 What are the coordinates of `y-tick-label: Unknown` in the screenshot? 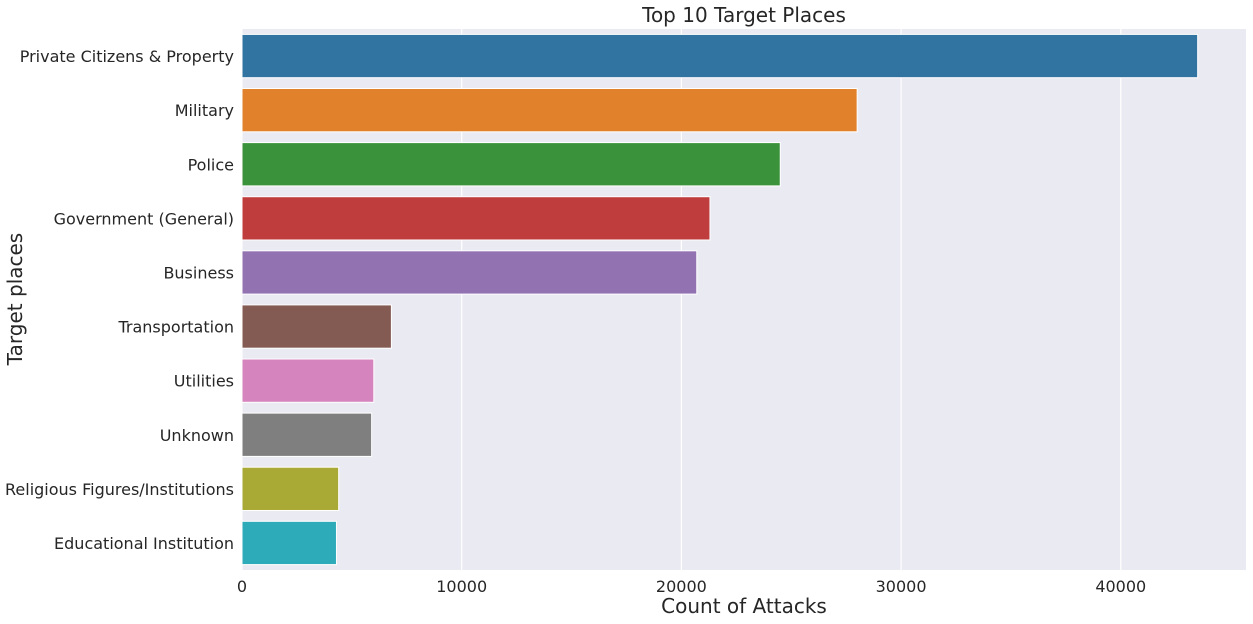 It's located at (197, 435).